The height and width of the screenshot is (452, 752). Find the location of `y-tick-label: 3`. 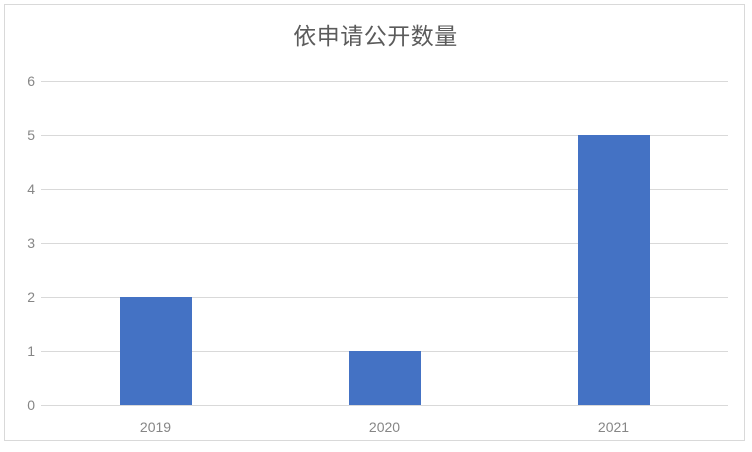

y-tick-label: 3 is located at coordinates (31, 243).